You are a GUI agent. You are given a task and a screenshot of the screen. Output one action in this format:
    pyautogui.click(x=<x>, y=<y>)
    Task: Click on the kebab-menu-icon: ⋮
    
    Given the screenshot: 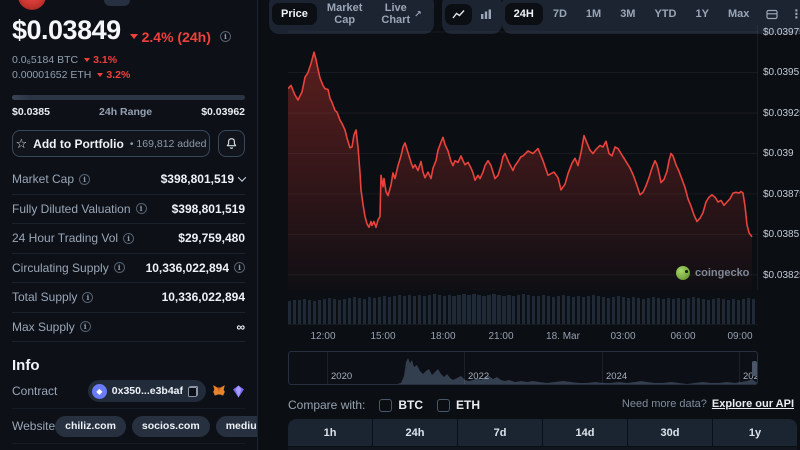 What is the action you would take?
    pyautogui.click(x=795, y=14)
    